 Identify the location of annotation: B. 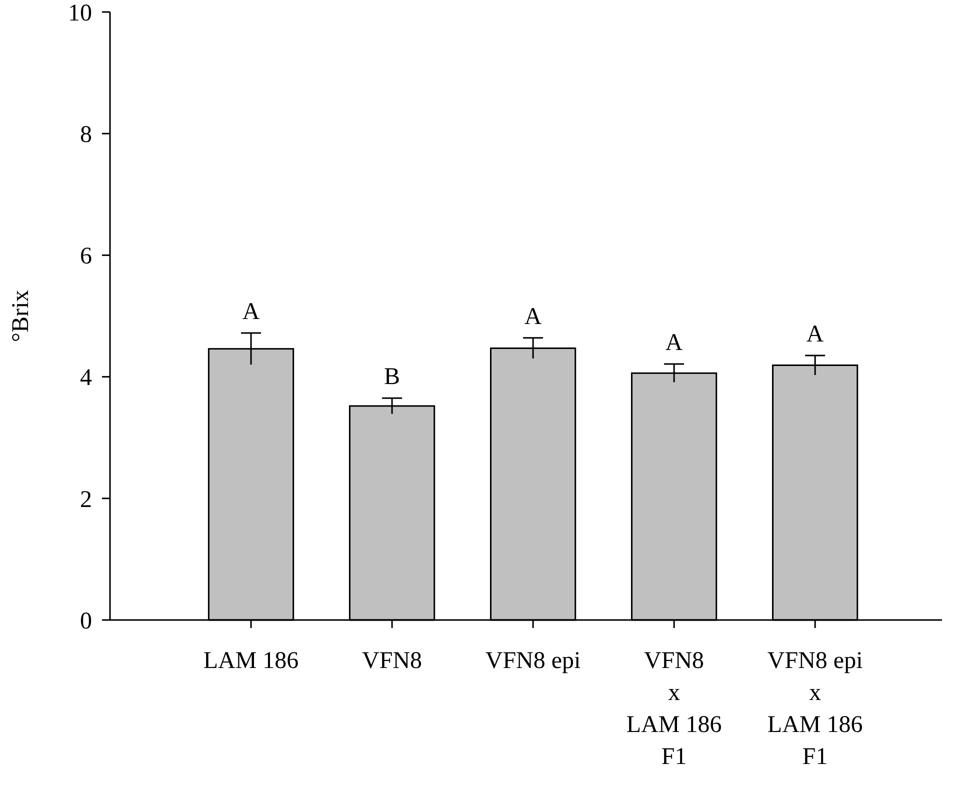
(392, 377).